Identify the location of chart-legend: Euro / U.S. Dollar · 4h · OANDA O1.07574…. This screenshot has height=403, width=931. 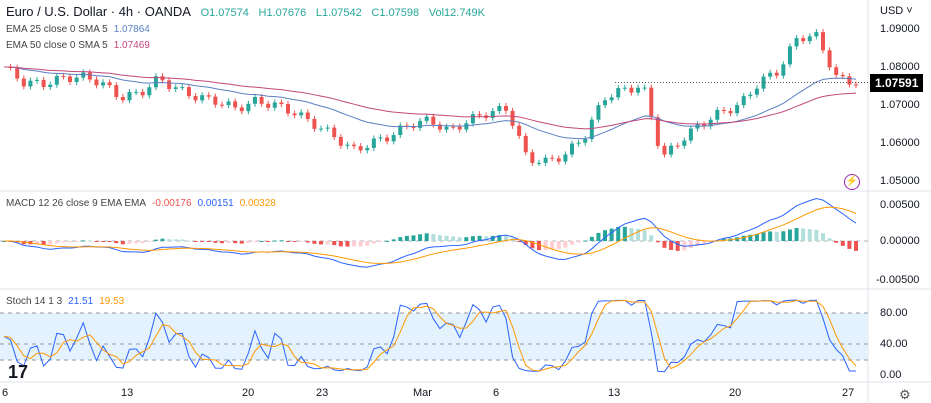
(248, 11).